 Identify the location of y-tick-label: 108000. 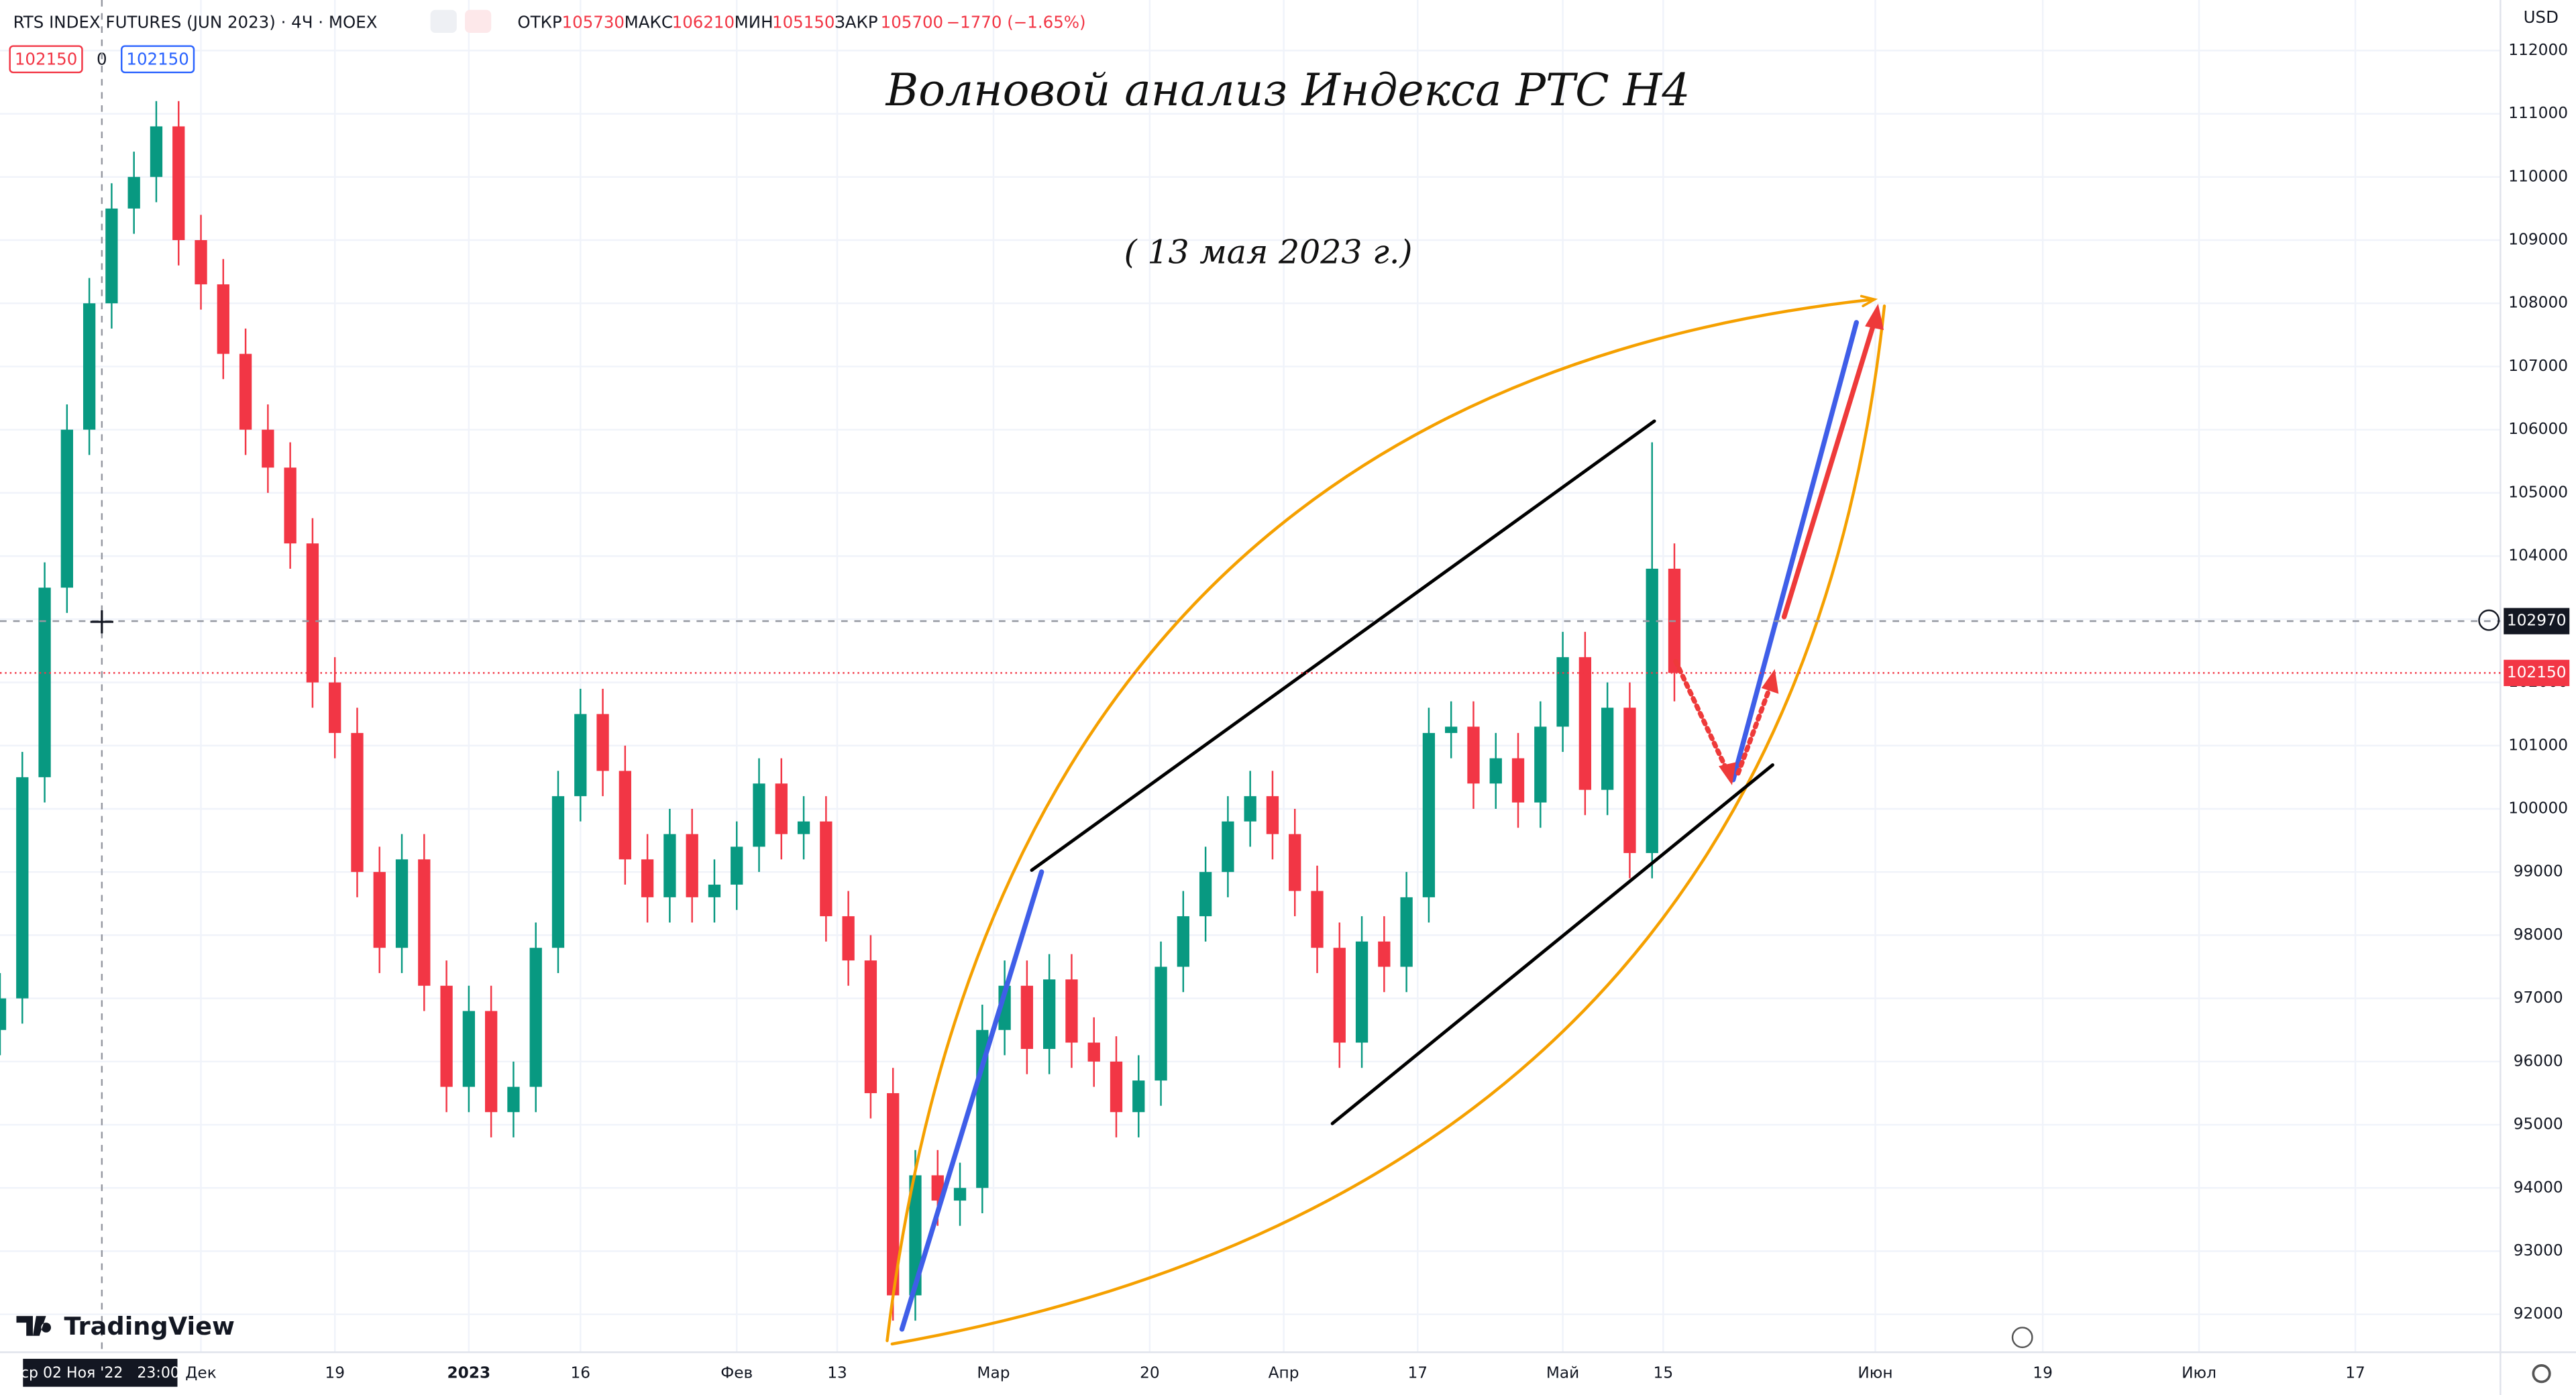
(2538, 303).